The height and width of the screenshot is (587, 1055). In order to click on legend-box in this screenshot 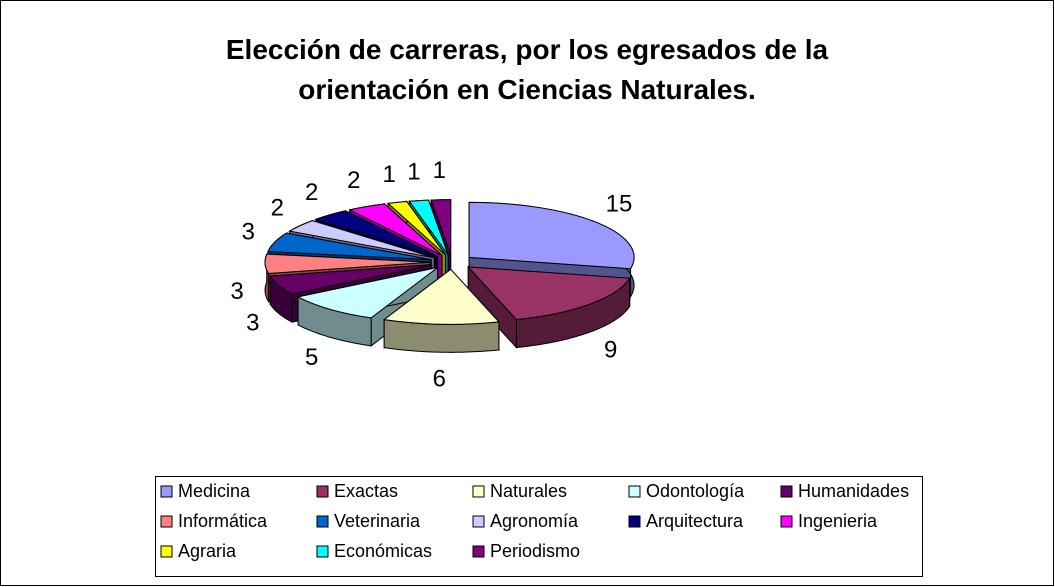, I will do `click(539, 526)`.